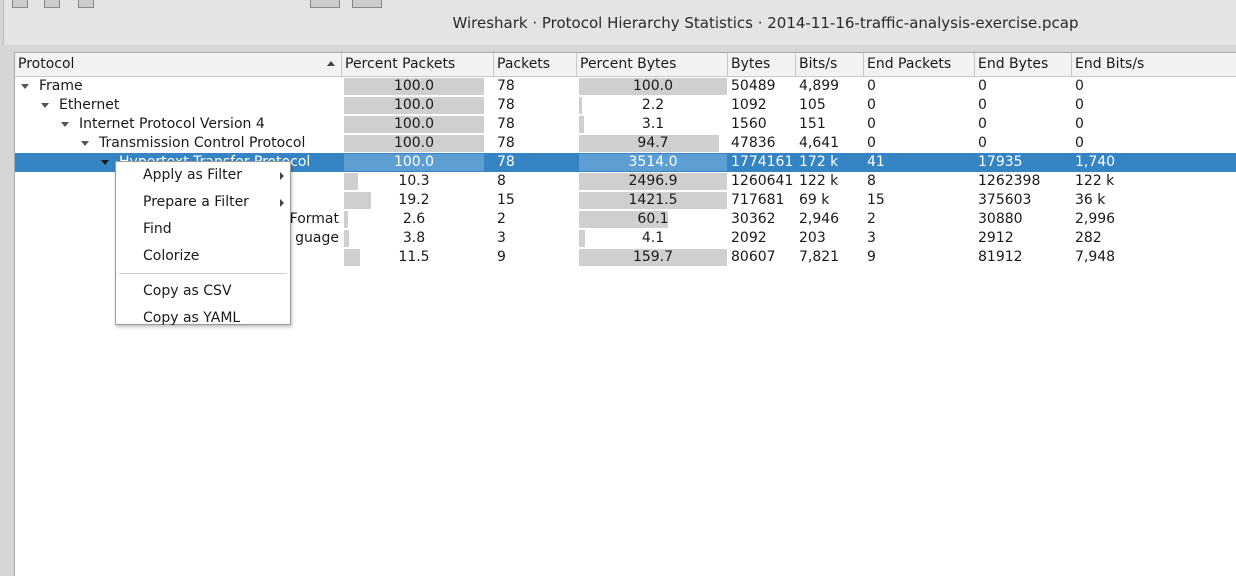 This screenshot has width=1236, height=576. What do you see at coordinates (818, 64) in the screenshot?
I see `column-header-label: Bits/s` at bounding box center [818, 64].